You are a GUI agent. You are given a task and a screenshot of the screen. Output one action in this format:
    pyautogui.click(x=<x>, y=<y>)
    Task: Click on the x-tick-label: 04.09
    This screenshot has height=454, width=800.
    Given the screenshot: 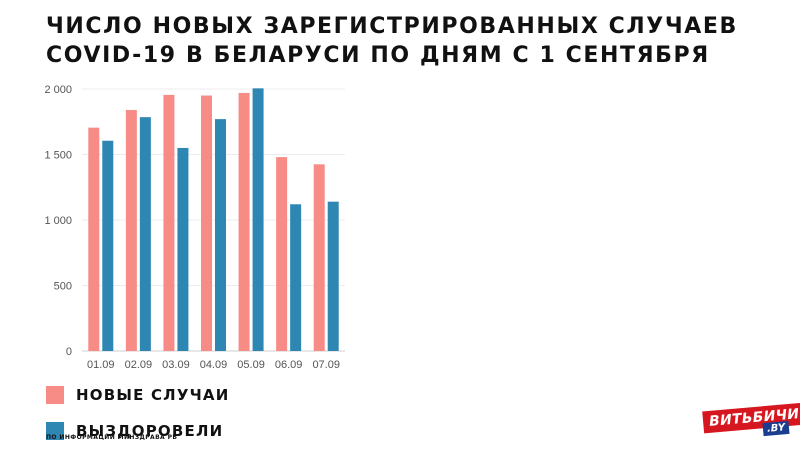 What is the action you would take?
    pyautogui.click(x=214, y=365)
    